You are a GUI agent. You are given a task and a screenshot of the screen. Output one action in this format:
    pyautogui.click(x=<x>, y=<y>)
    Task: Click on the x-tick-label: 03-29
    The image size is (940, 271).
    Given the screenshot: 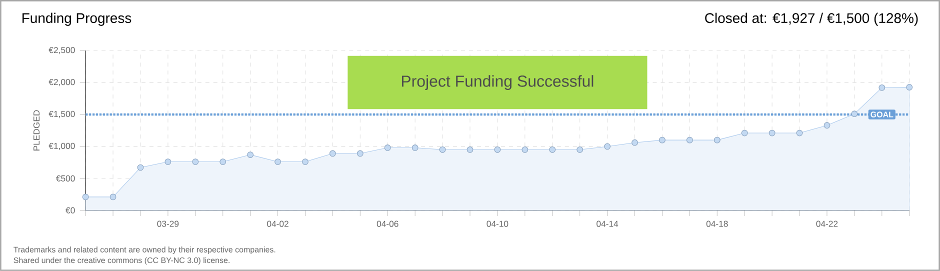 What is the action you would take?
    pyautogui.click(x=168, y=223)
    